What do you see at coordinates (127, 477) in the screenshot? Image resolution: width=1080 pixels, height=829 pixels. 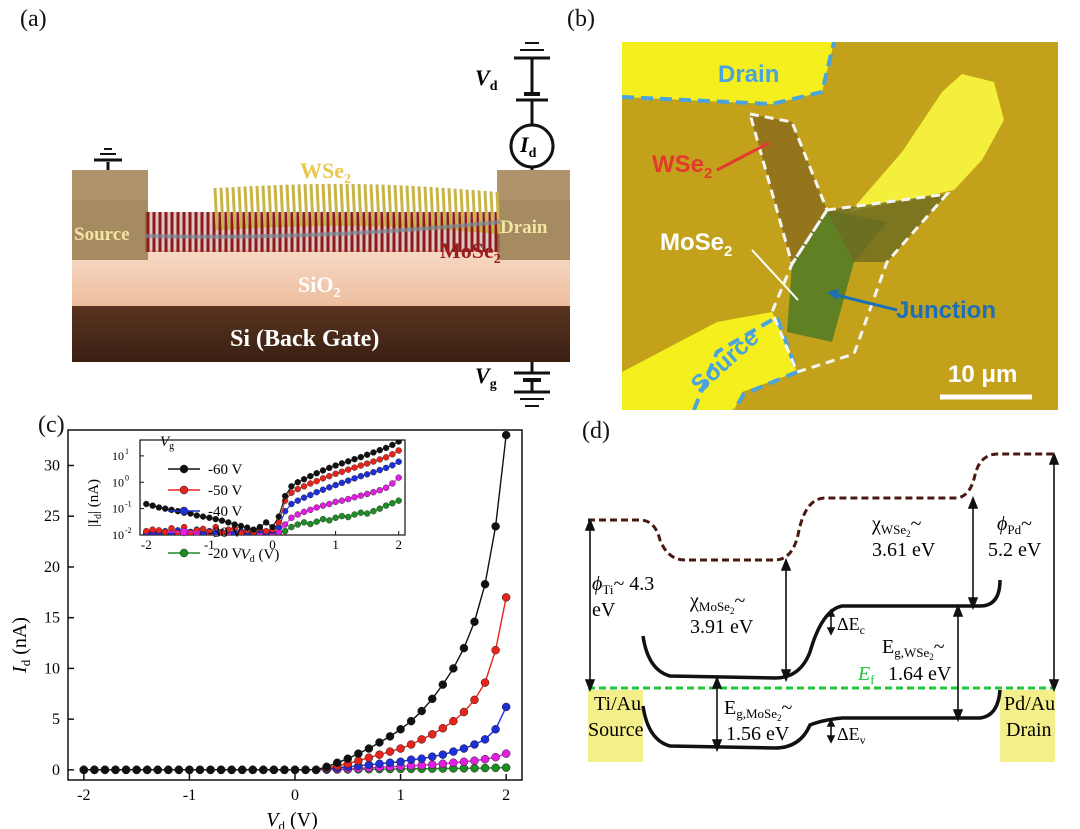 I see `inset-y-tick-exponent: 0` at bounding box center [127, 477].